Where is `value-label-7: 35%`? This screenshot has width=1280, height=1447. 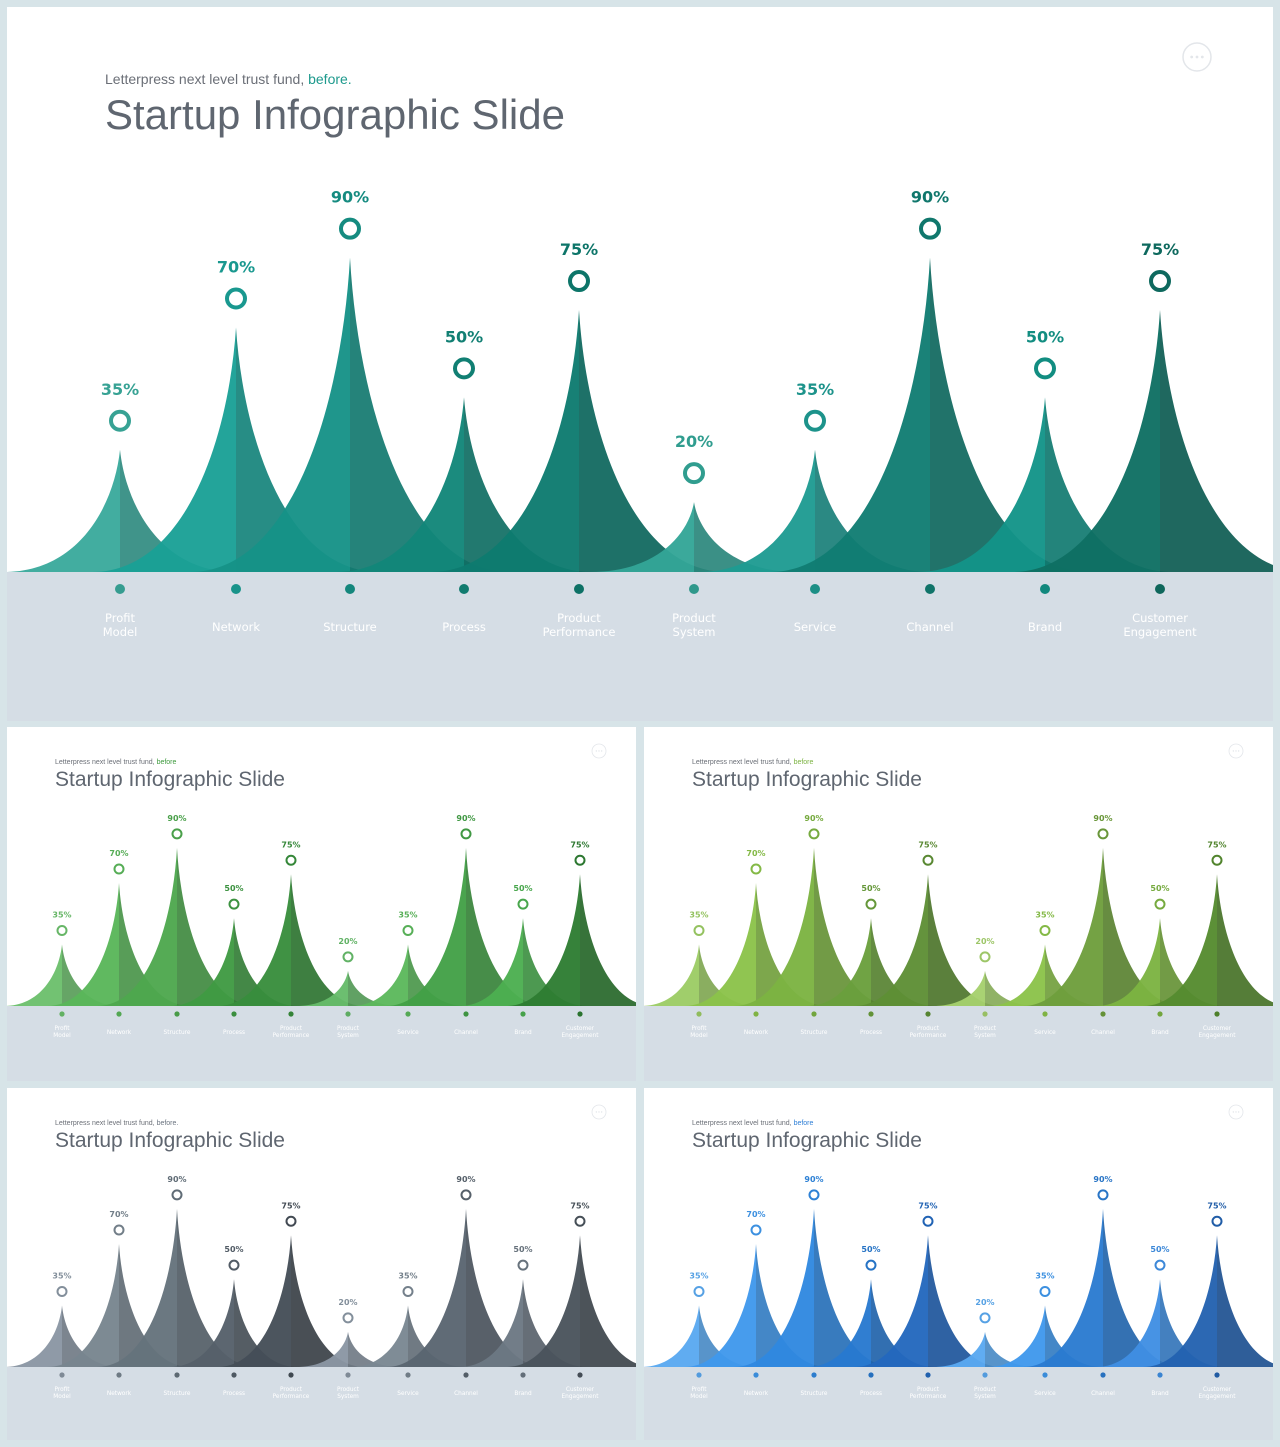 value-label-7: 35% is located at coordinates (1044, 915).